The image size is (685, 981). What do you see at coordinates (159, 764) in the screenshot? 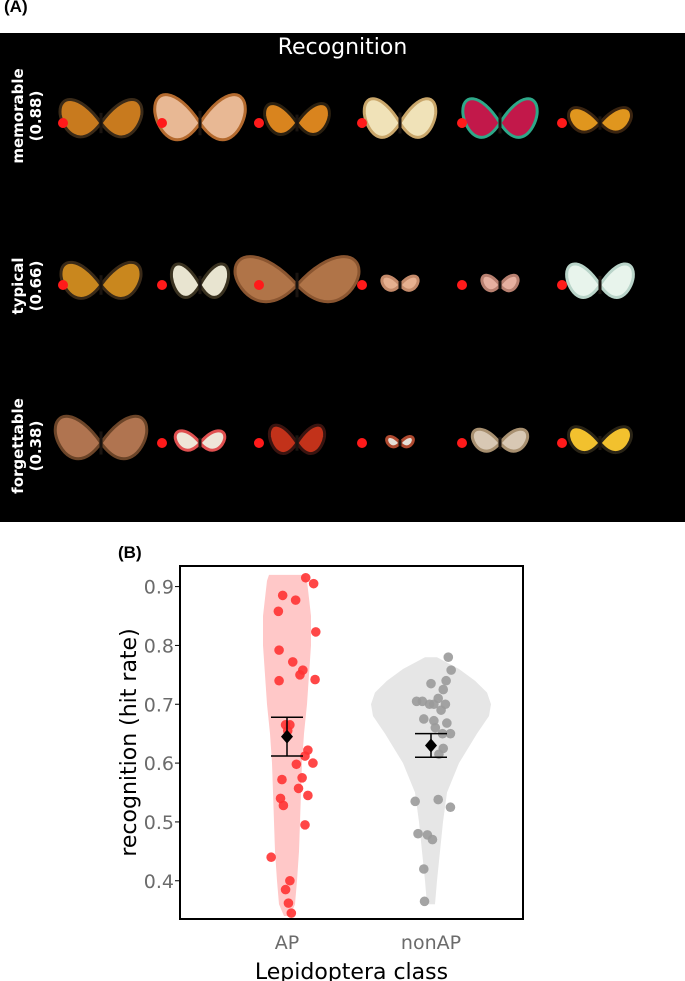
I see `y-tick-label: 0.6` at bounding box center [159, 764].